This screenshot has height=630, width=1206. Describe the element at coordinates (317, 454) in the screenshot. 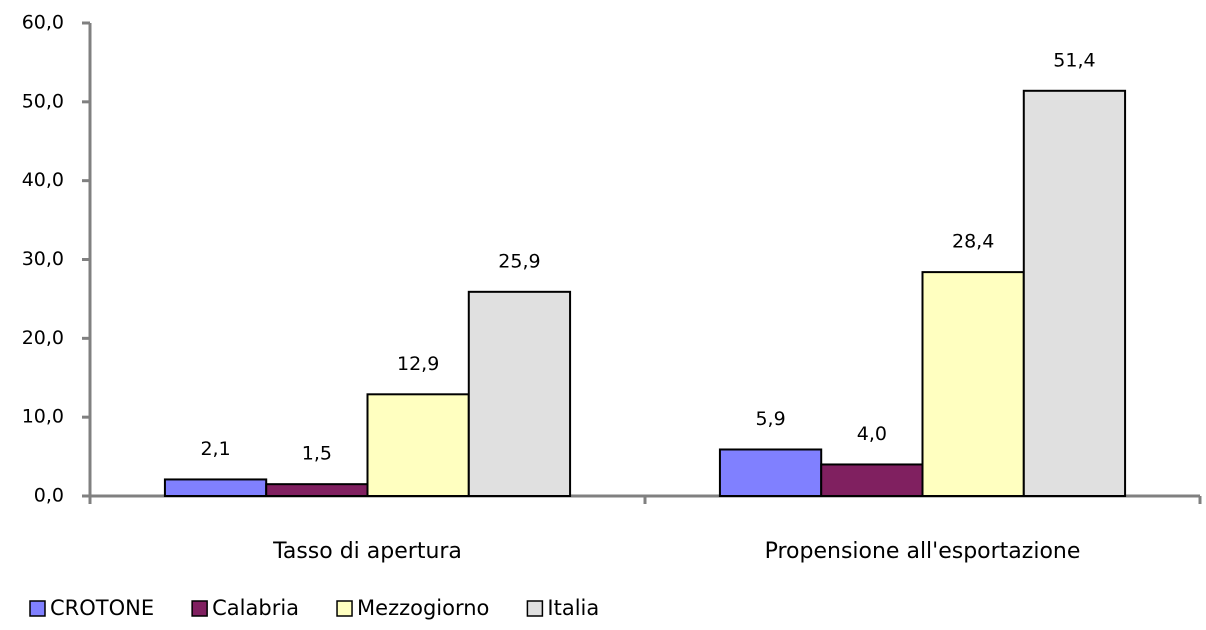

I see `value-label: 1,5` at that location.